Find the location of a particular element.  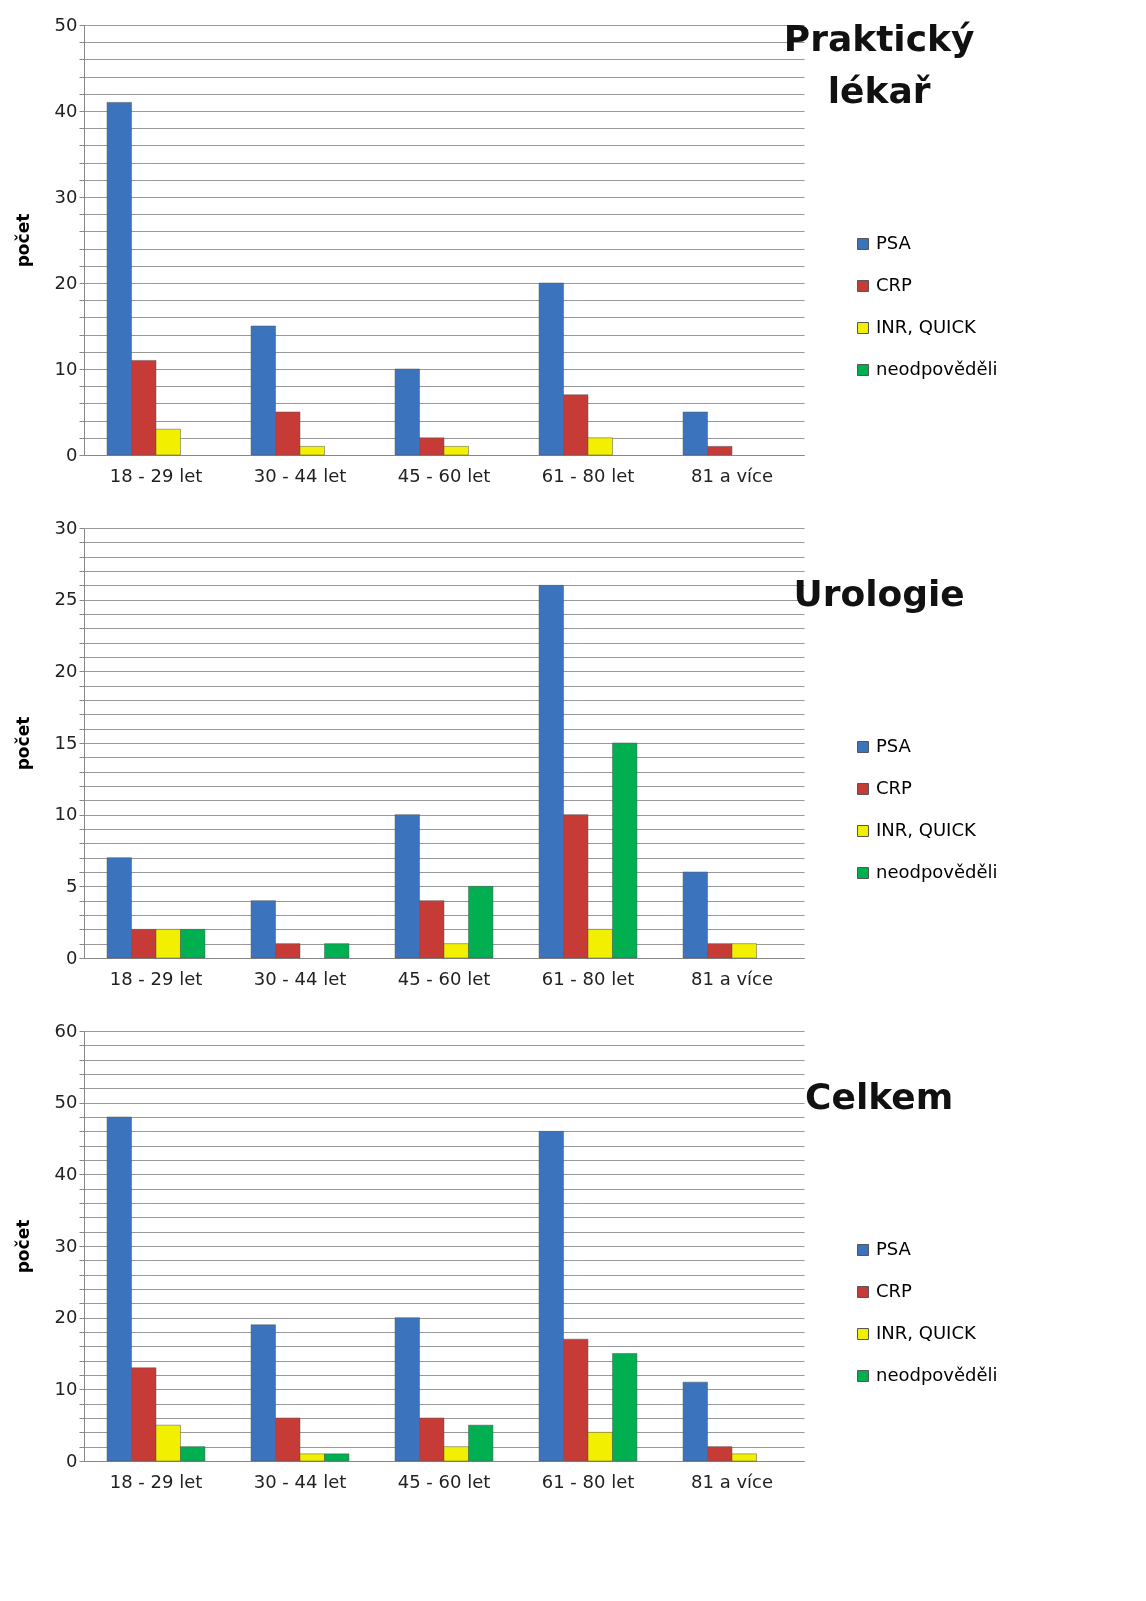

text: Urologie is located at coordinates (879, 593).